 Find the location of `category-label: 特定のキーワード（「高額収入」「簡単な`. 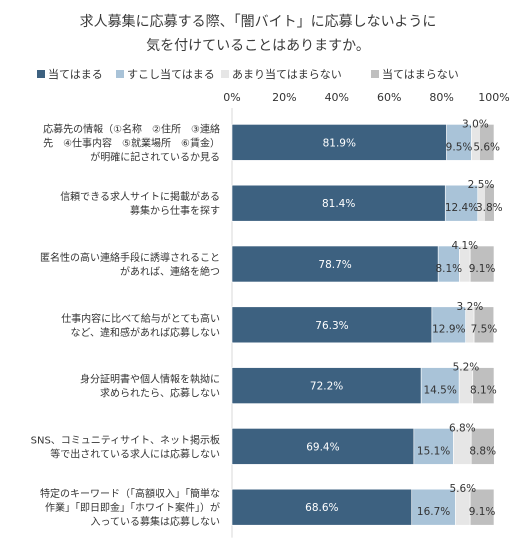

category-label: 特定のキーワード（「高額収入」「簡単な is located at coordinates (130, 493).